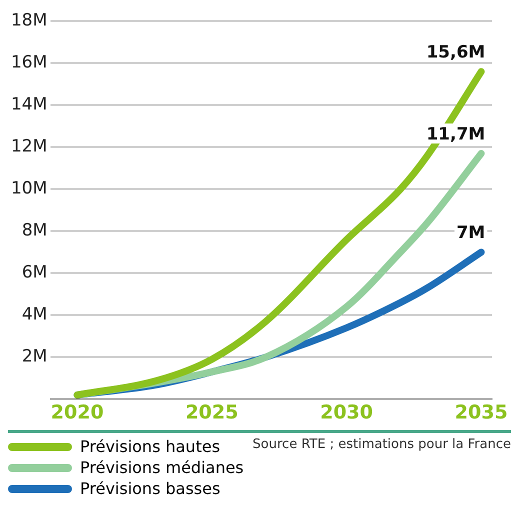  Describe the element at coordinates (150, 488) in the screenshot. I see `legend-label: Prévisions basses` at that location.